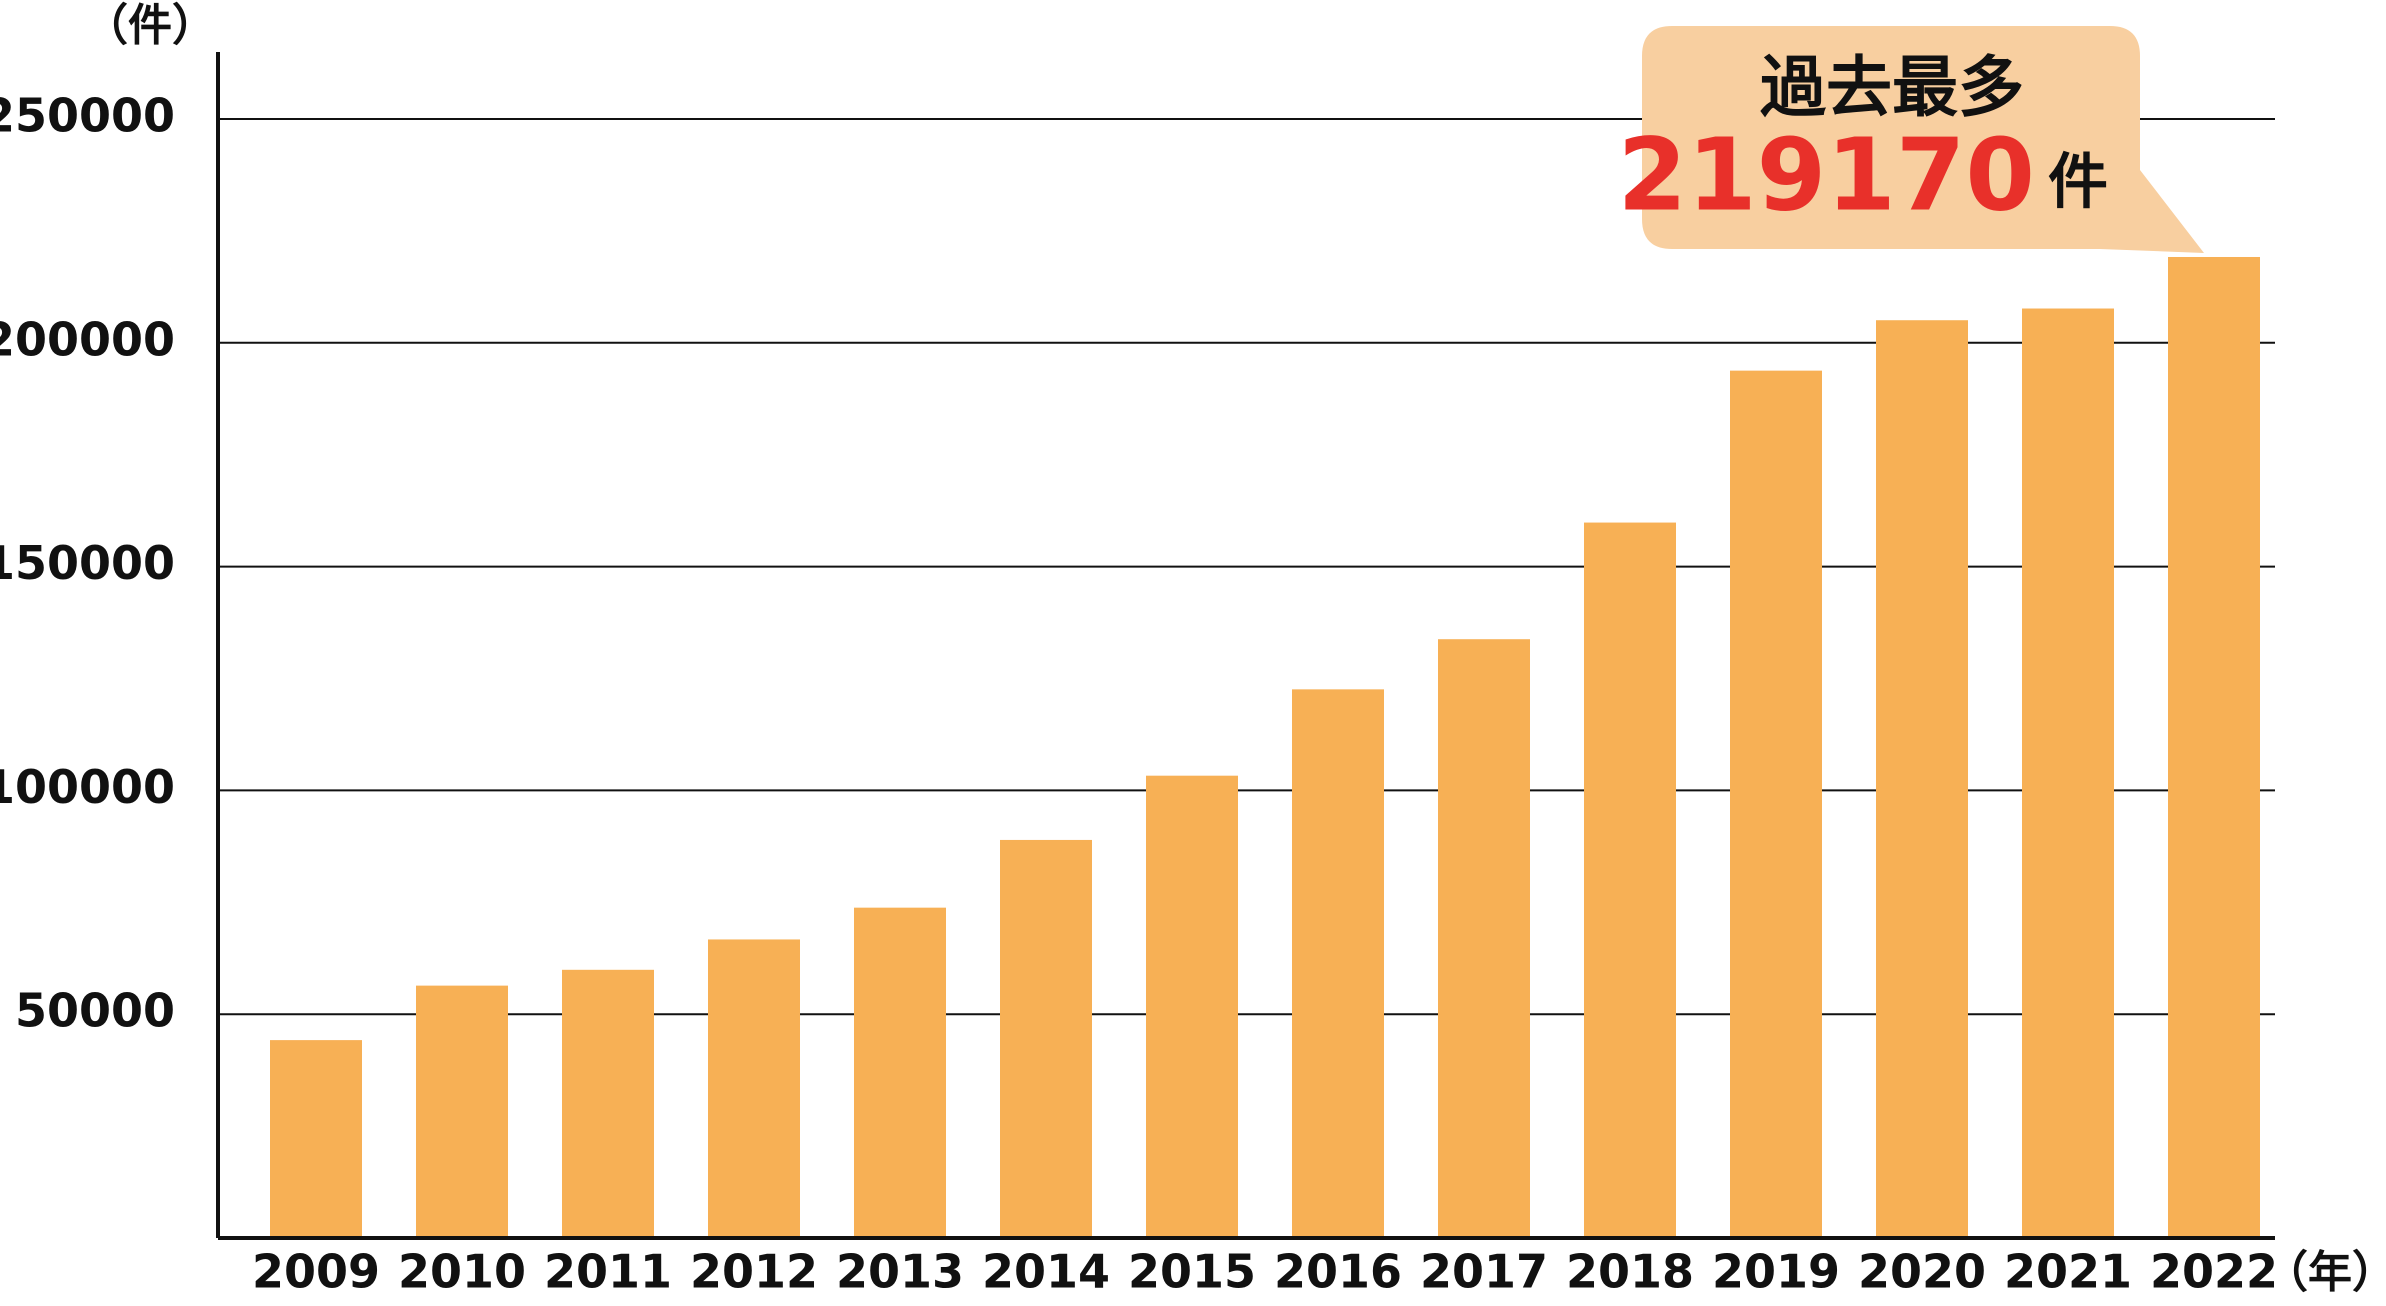 Image resolution: width=2386 pixels, height=1306 pixels. What do you see at coordinates (1776, 1272) in the screenshot?
I see `x-tick-label: 2019` at bounding box center [1776, 1272].